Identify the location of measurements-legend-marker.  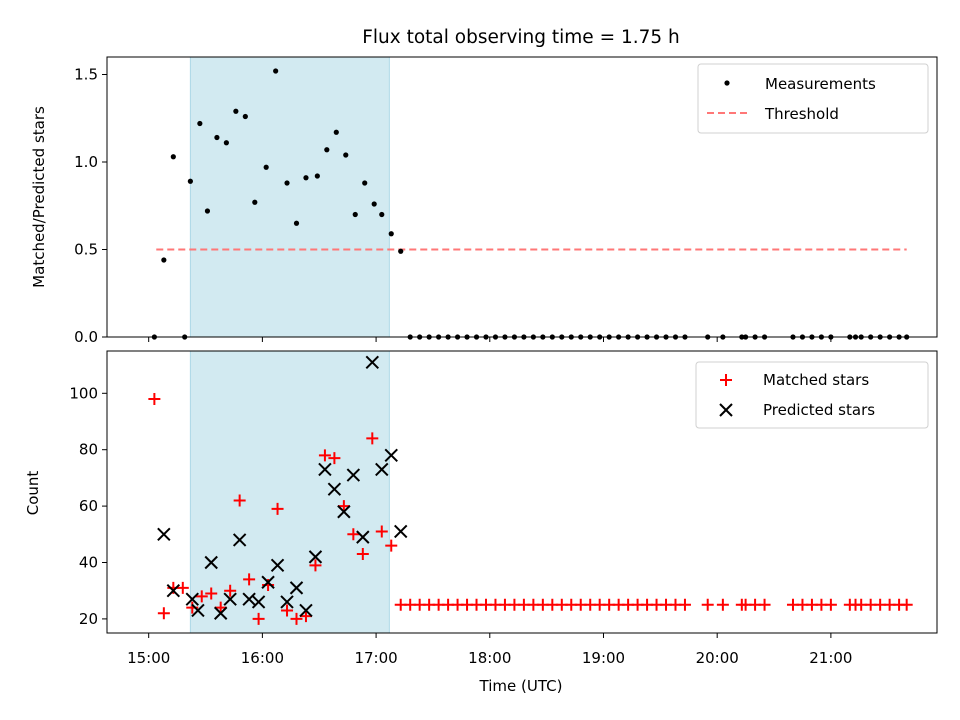
(727, 83).